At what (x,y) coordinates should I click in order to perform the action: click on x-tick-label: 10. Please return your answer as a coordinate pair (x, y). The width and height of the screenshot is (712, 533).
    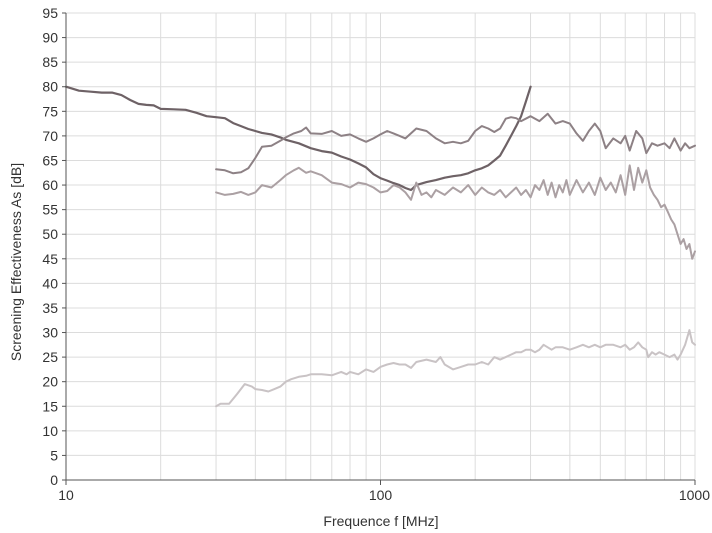
    Looking at the image, I should click on (66, 495).